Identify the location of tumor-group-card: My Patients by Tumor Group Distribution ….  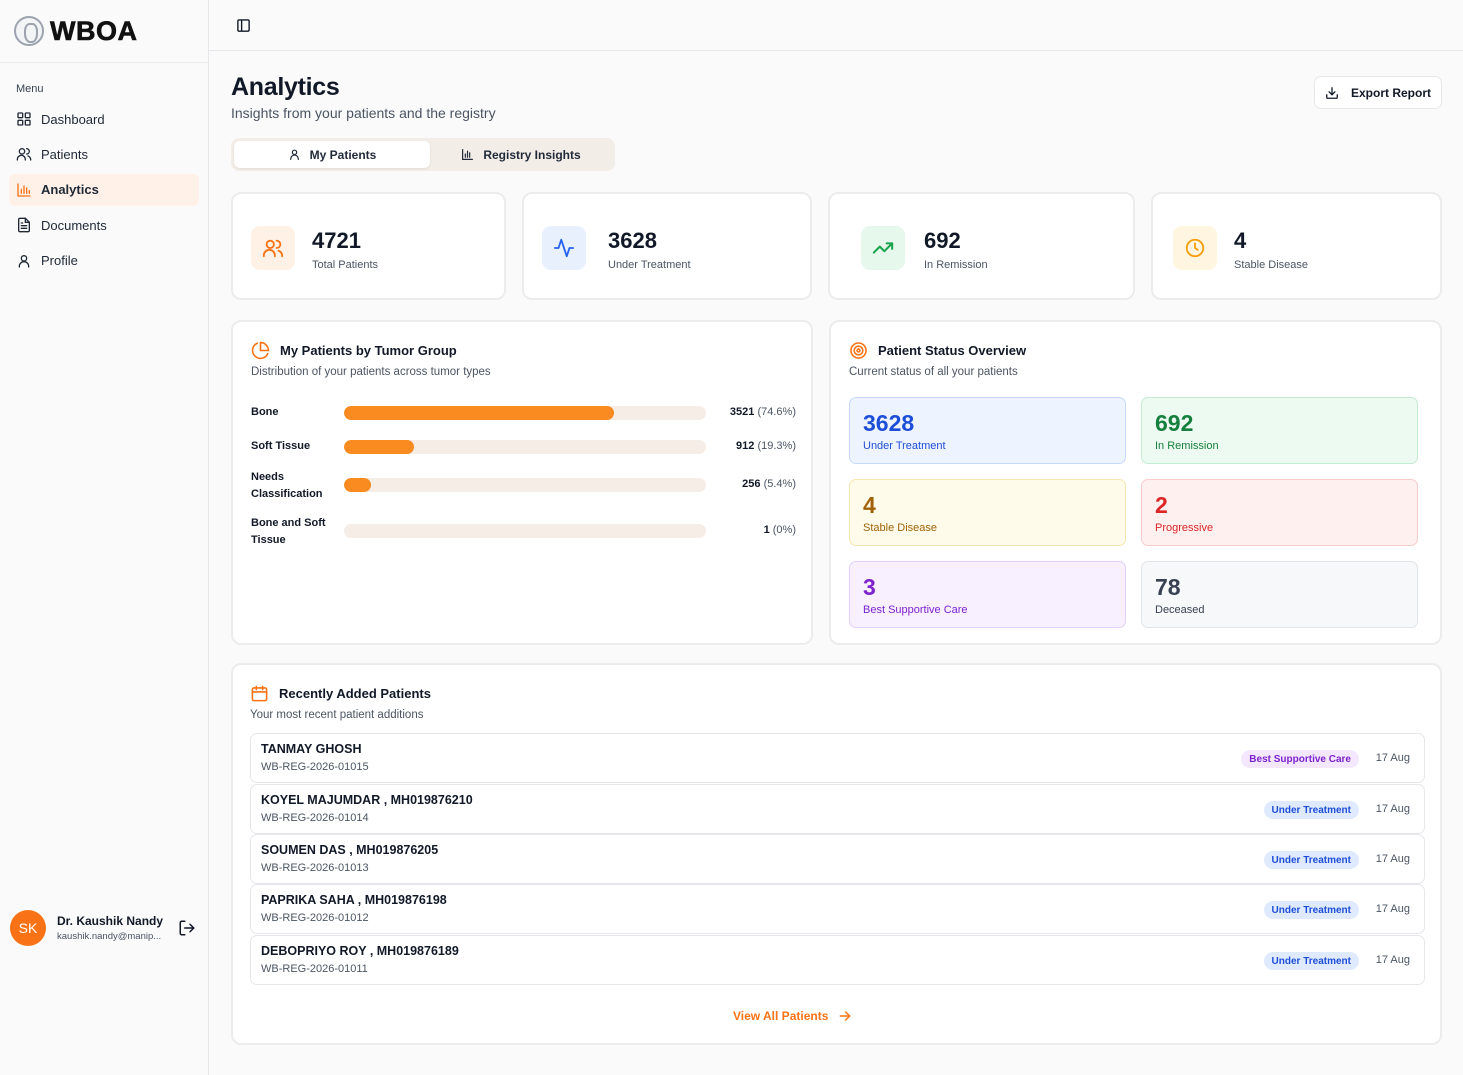
(522, 482).